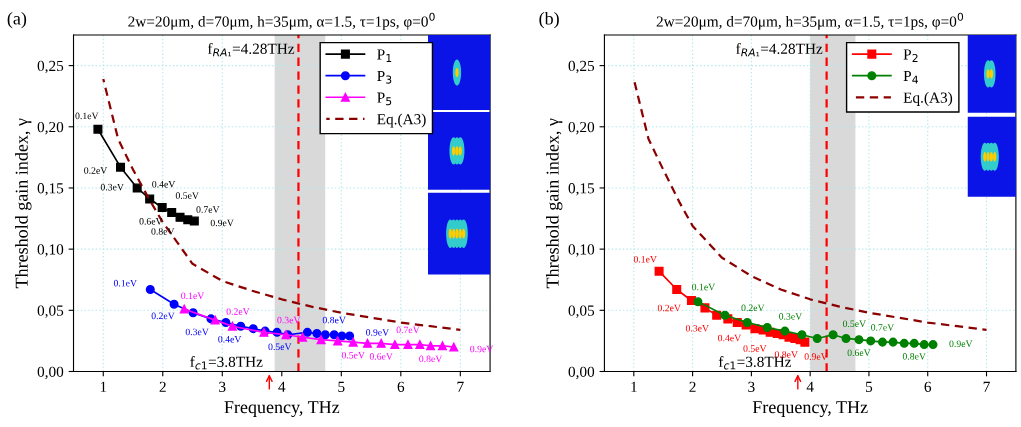 Image resolution: width=1021 pixels, height=427 pixels. I want to click on legend-label: P$_{3}$, so click(384, 77).